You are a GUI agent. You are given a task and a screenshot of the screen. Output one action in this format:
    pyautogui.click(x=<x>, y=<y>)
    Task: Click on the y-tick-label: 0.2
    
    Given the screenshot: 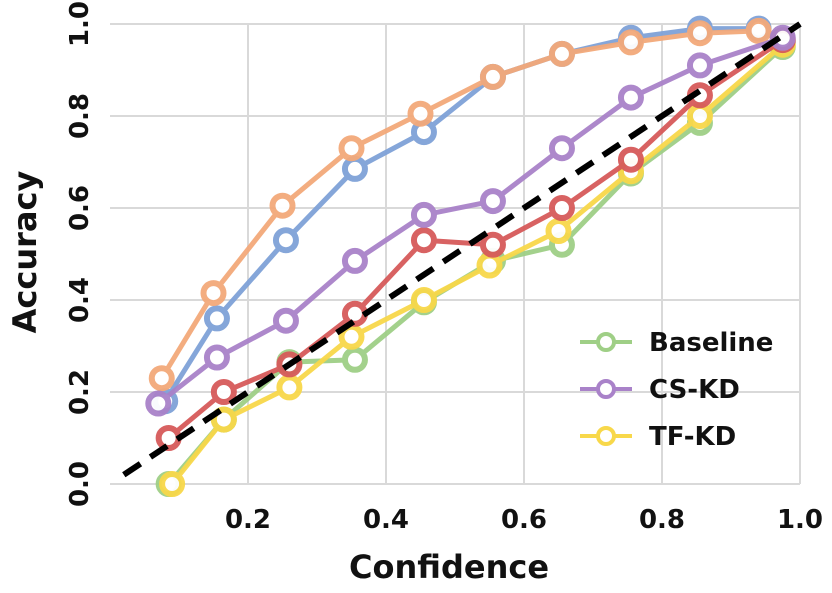 What is the action you would take?
    pyautogui.click(x=80, y=392)
    